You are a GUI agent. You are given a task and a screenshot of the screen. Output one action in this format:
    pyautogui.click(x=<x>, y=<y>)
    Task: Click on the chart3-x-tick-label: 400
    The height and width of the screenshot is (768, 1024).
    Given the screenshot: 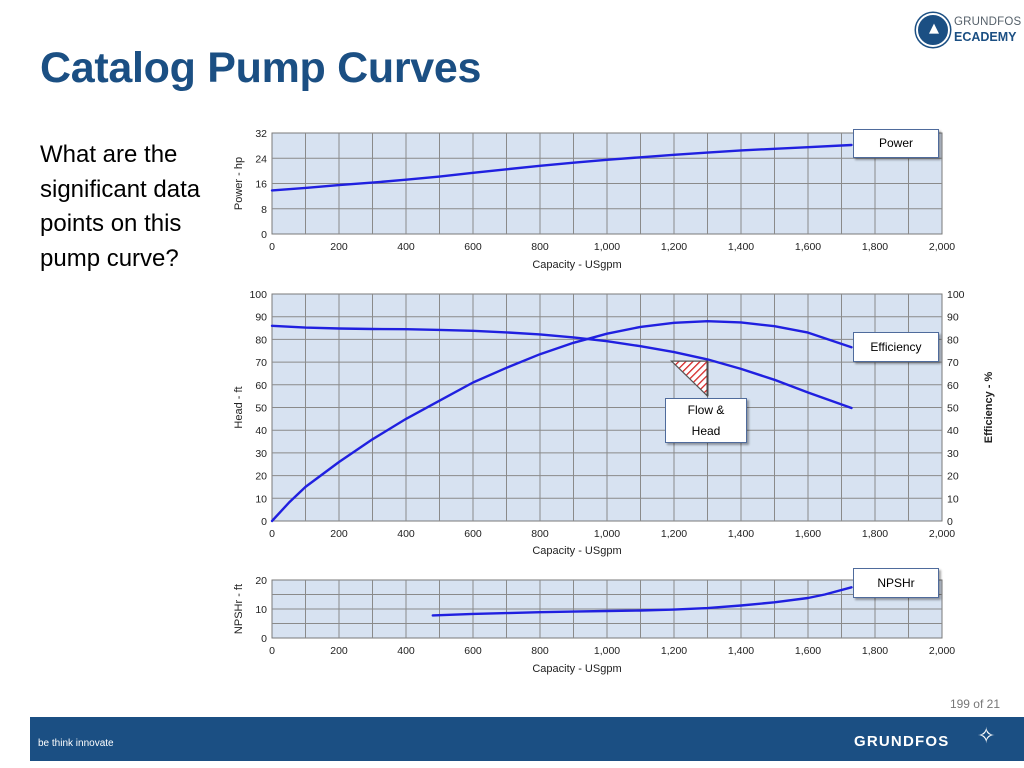 What is the action you would take?
    pyautogui.click(x=406, y=651)
    